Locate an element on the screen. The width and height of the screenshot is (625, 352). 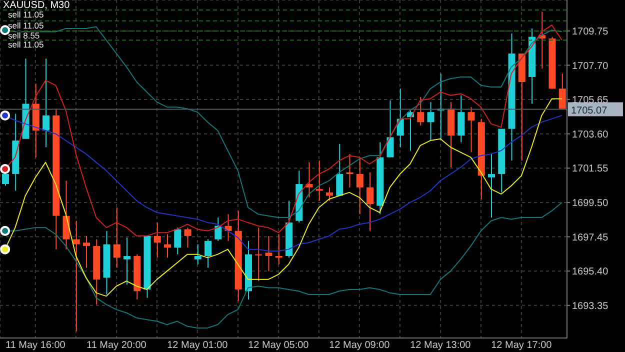
x-tick-label: 12 May 09:00 is located at coordinates (359, 345).